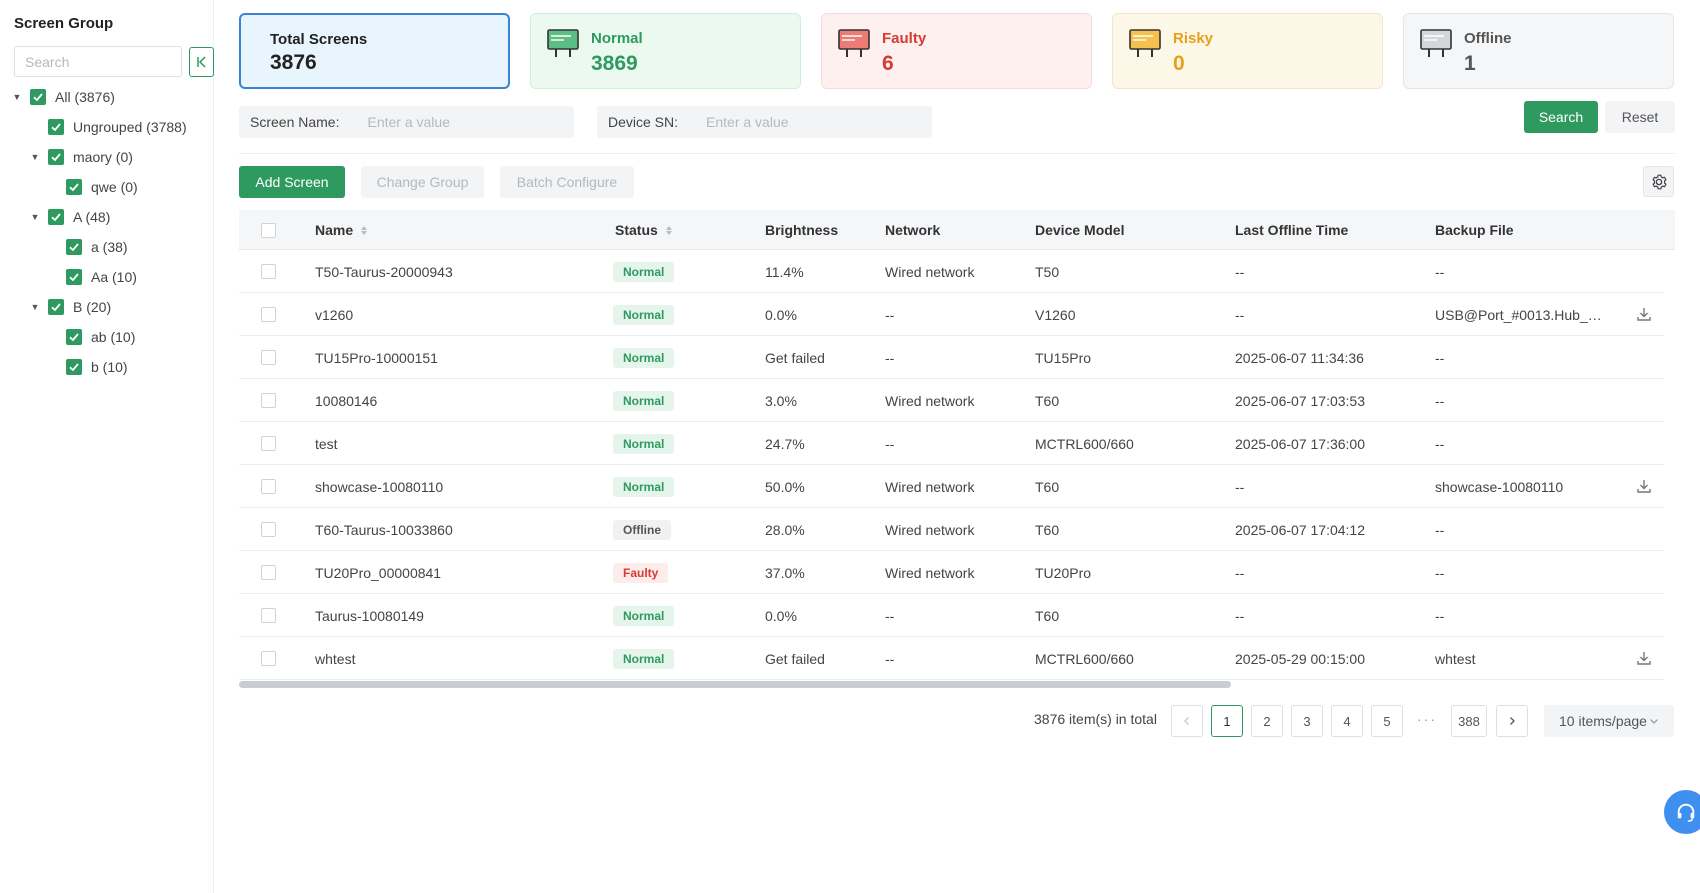 The height and width of the screenshot is (893, 1700). I want to click on tree-node: ▼ A (48), so click(69, 217).